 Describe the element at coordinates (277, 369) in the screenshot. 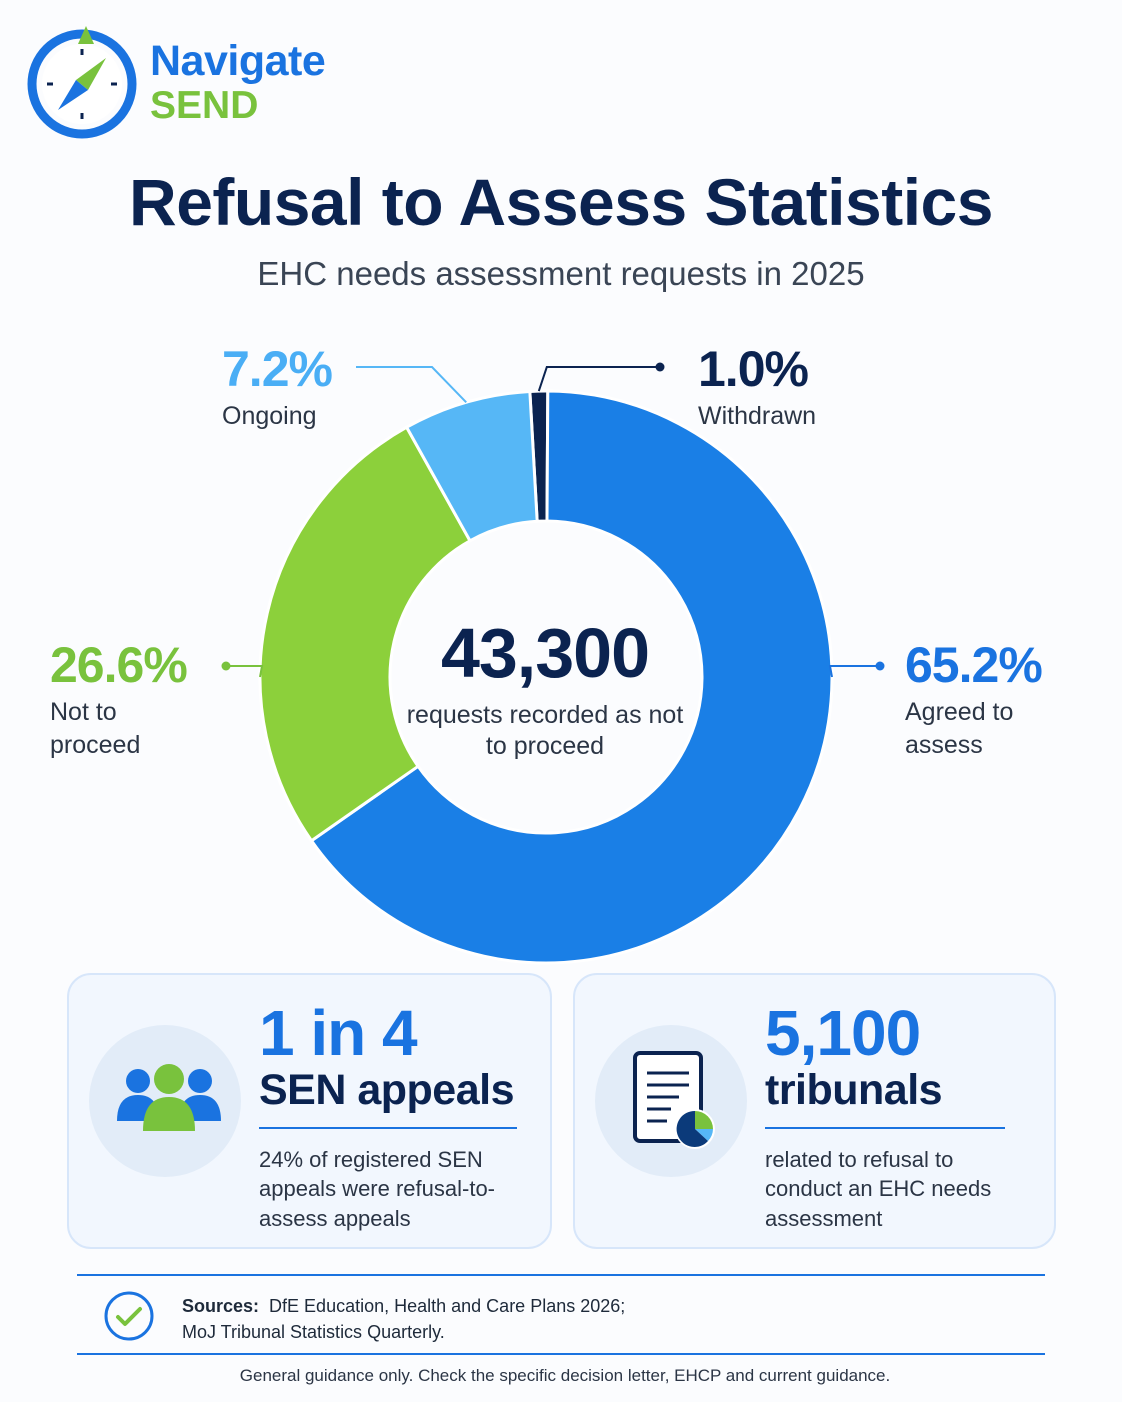

I see `value-ongoing: 7.2%` at that location.